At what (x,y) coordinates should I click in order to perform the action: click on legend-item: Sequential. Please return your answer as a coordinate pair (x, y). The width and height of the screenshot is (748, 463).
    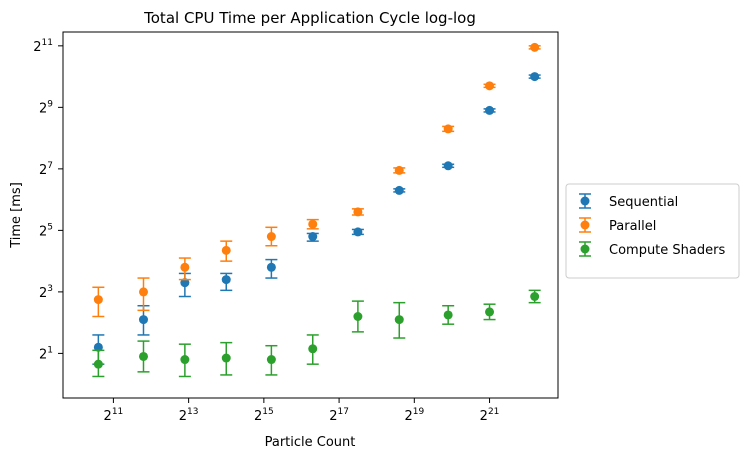
    Looking at the image, I should click on (628, 201).